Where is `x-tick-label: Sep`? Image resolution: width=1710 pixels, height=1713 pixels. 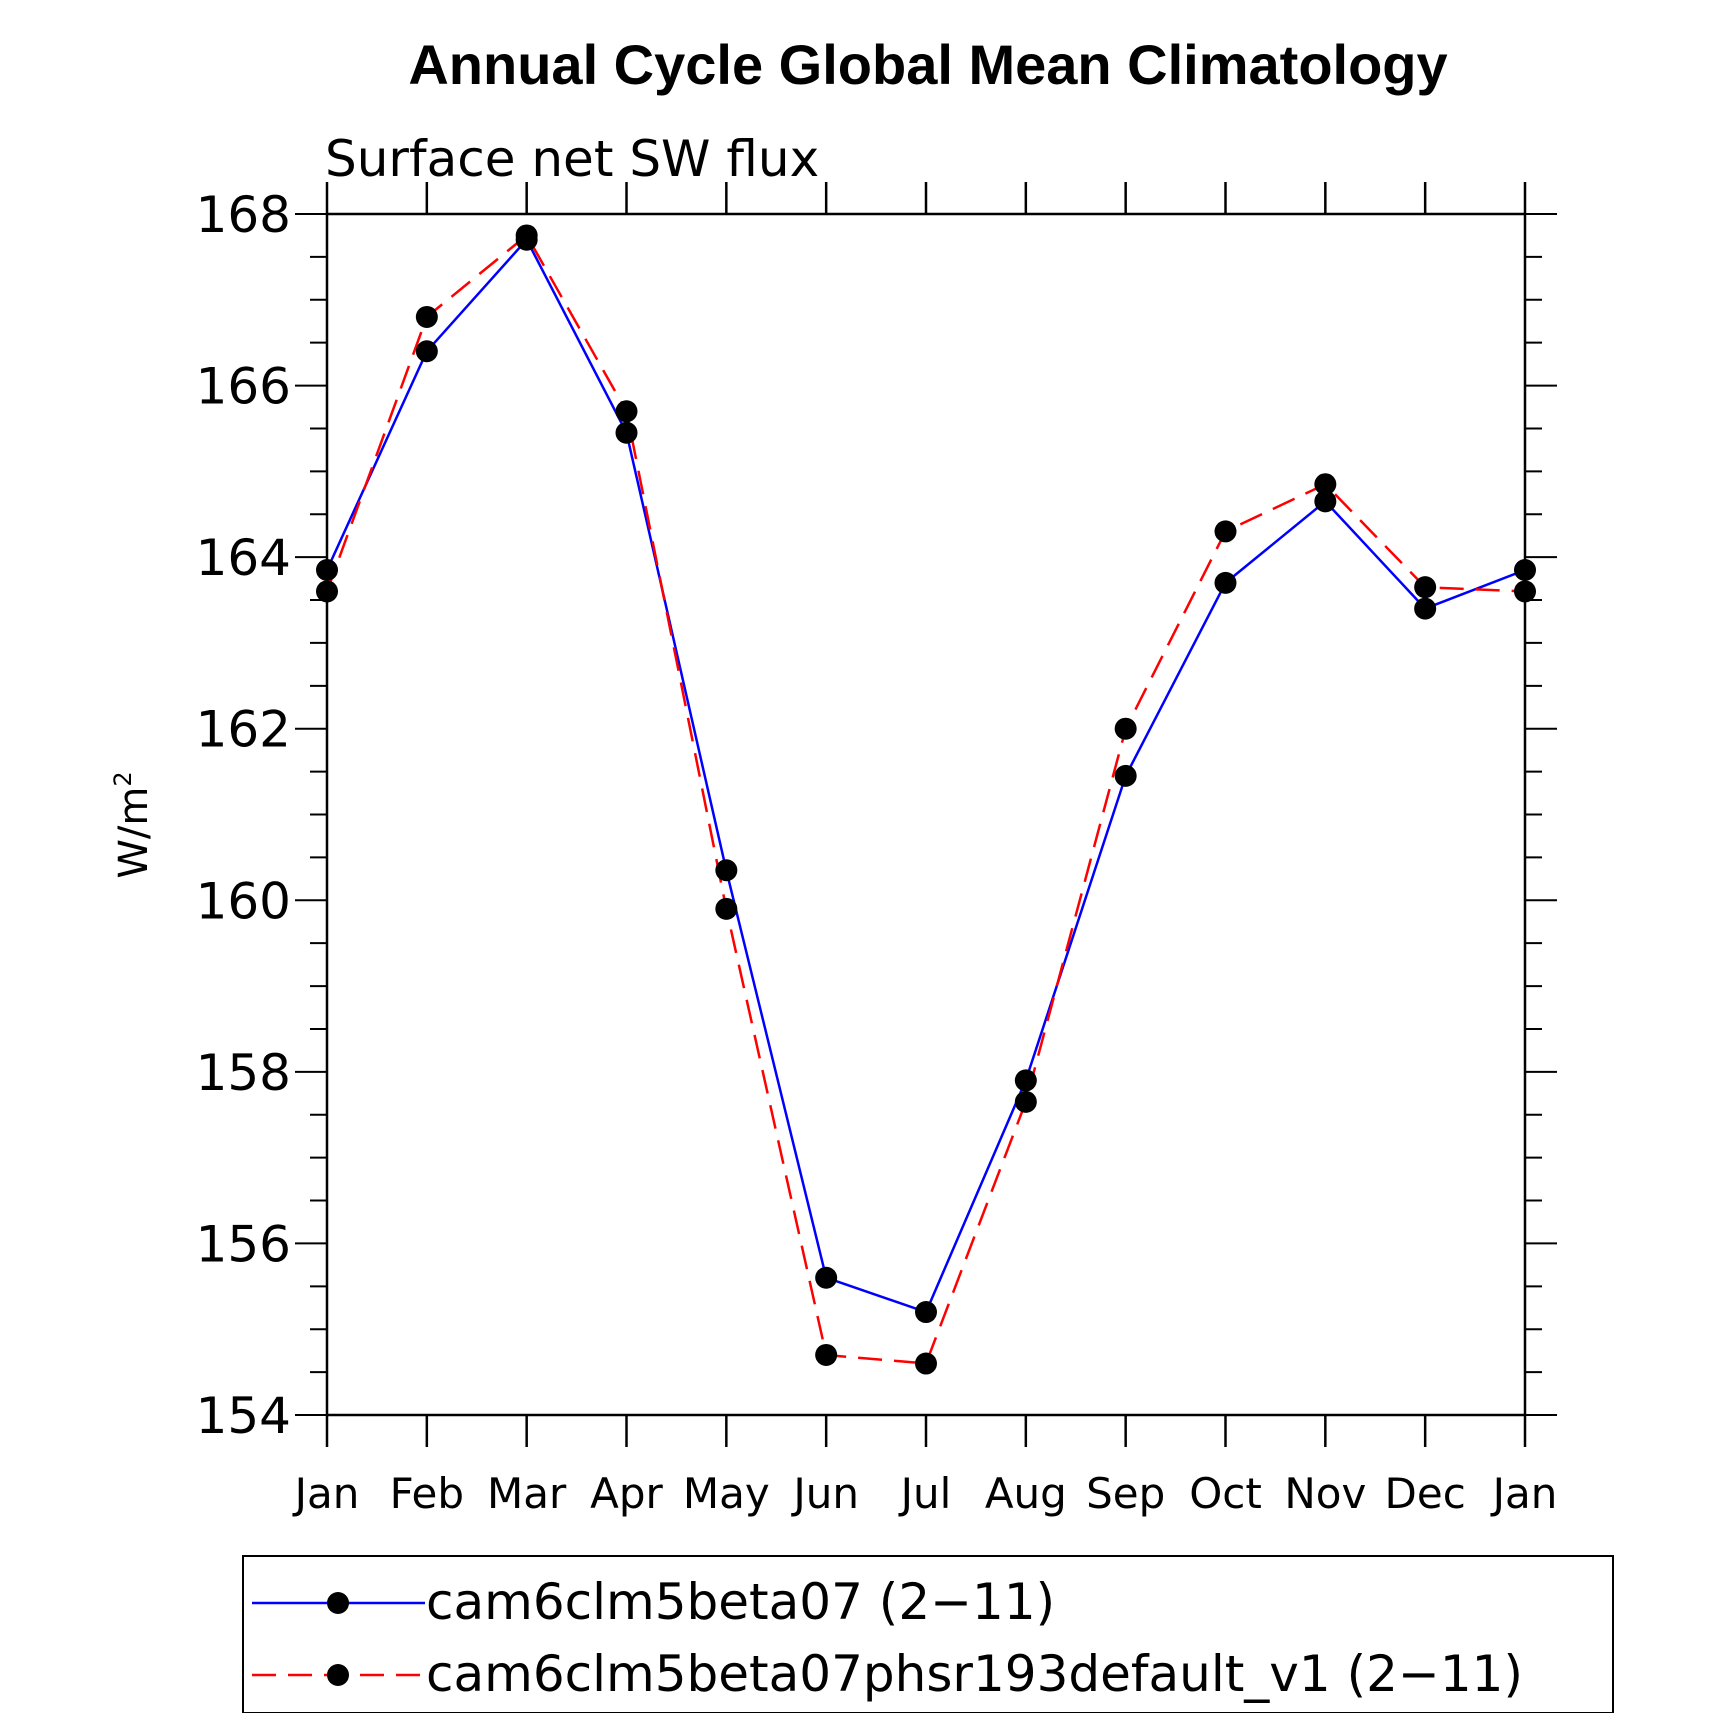
x-tick-label: Sep is located at coordinates (1125, 1493).